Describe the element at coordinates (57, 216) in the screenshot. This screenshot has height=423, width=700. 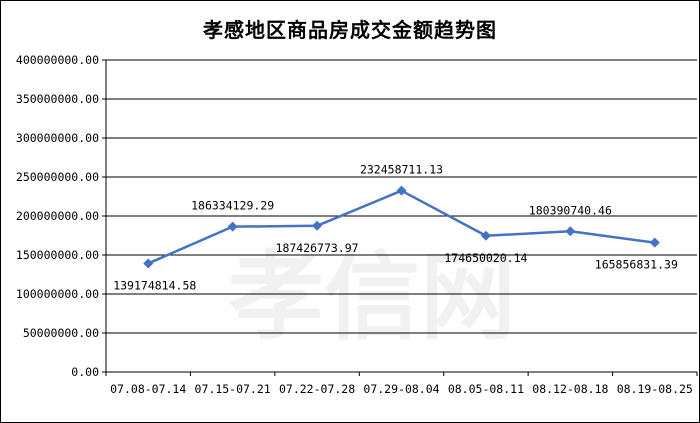
I see `y-tick-label: 200000000.00` at that location.